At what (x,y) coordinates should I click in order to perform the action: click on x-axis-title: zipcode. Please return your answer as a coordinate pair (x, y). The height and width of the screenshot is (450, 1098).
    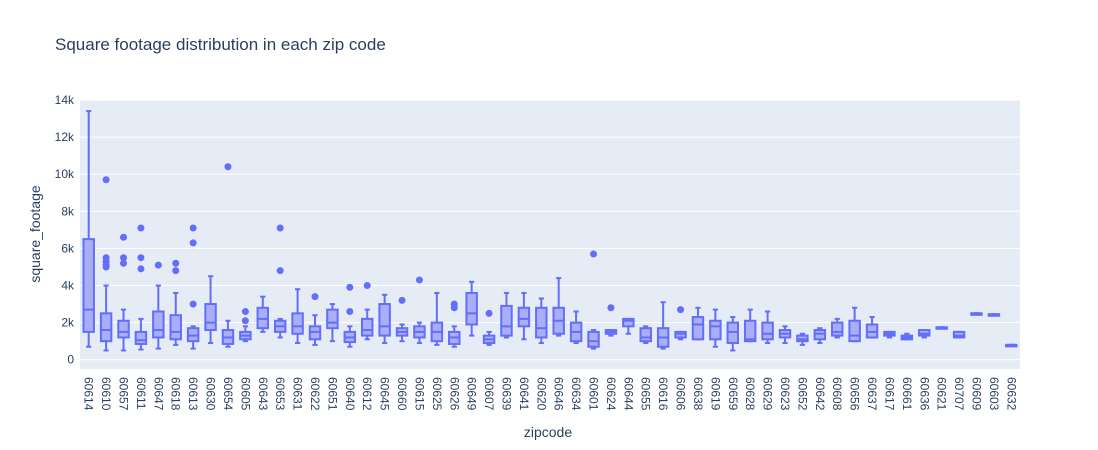
    Looking at the image, I should click on (548, 432).